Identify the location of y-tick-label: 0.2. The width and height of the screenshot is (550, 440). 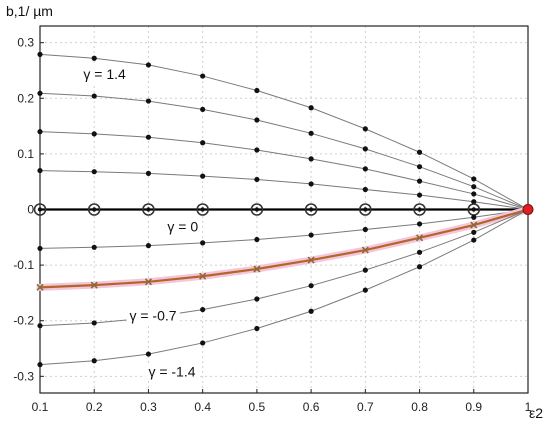
(25, 98).